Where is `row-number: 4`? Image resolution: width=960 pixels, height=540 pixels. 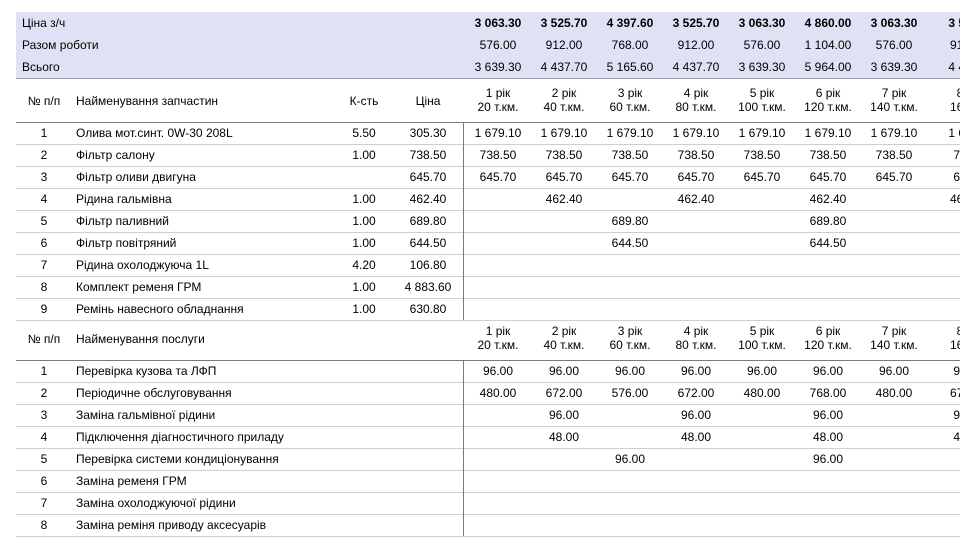
row-number: 4 is located at coordinates (44, 199).